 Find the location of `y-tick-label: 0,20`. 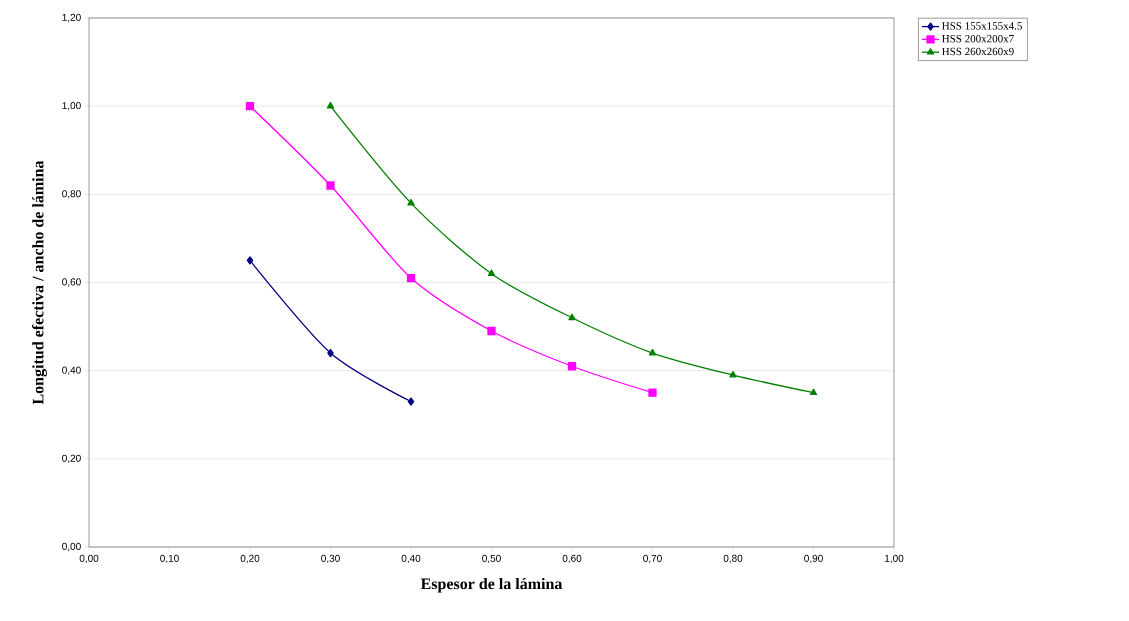

y-tick-label: 0,20 is located at coordinates (71, 458).